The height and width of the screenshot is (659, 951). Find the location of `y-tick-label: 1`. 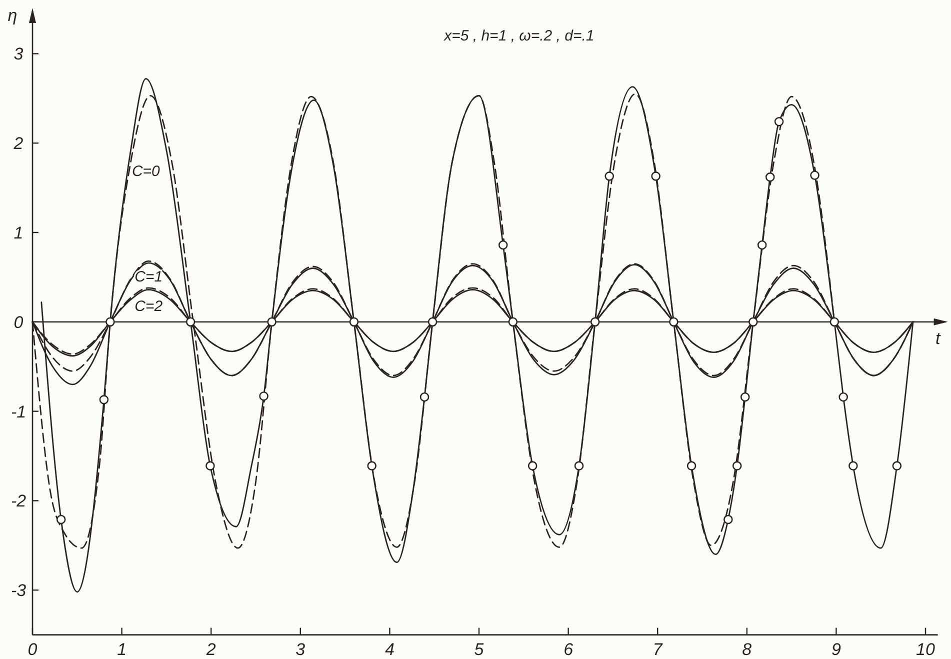

y-tick-label: 1 is located at coordinates (19, 232).